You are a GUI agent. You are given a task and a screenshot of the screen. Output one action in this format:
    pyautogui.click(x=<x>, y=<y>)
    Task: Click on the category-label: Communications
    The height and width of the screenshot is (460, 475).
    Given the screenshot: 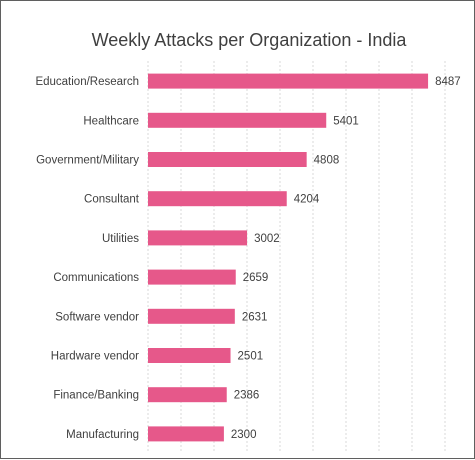 What is the action you would take?
    pyautogui.click(x=96, y=278)
    